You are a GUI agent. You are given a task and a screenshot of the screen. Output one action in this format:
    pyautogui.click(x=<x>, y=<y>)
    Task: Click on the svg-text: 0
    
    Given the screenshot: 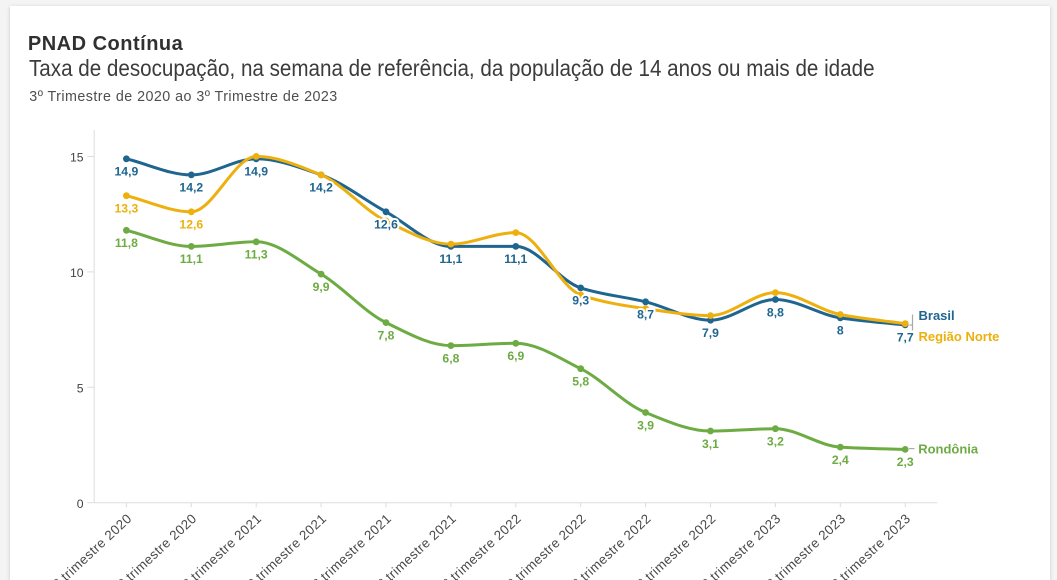 What is the action you would take?
    pyautogui.click(x=80, y=504)
    